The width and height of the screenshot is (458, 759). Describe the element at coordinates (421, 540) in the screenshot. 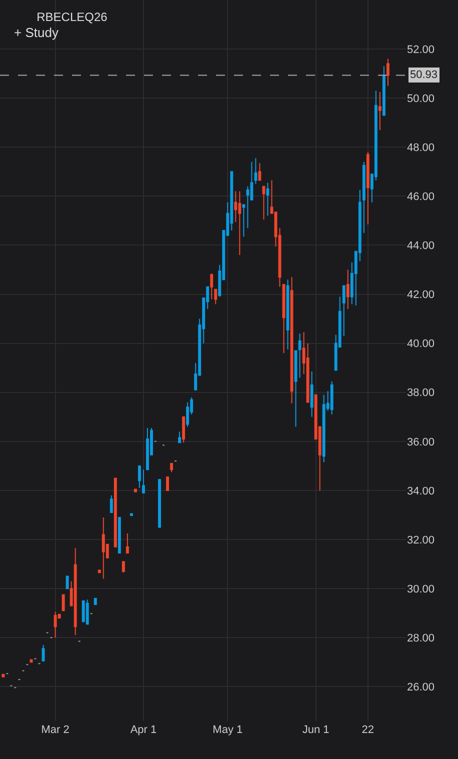

I see `y-tick-label: 32.00` at that location.